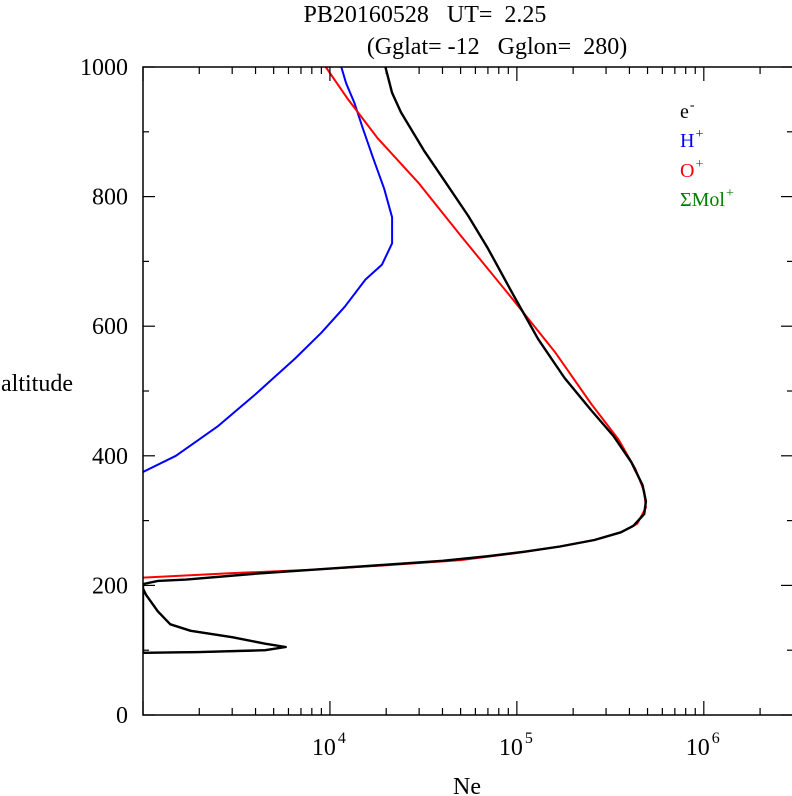 The height and width of the screenshot is (796, 792). Describe the element at coordinates (425, 15) in the screenshot. I see `chart-title-line-1: PB20160528 UT= 2.25` at that location.